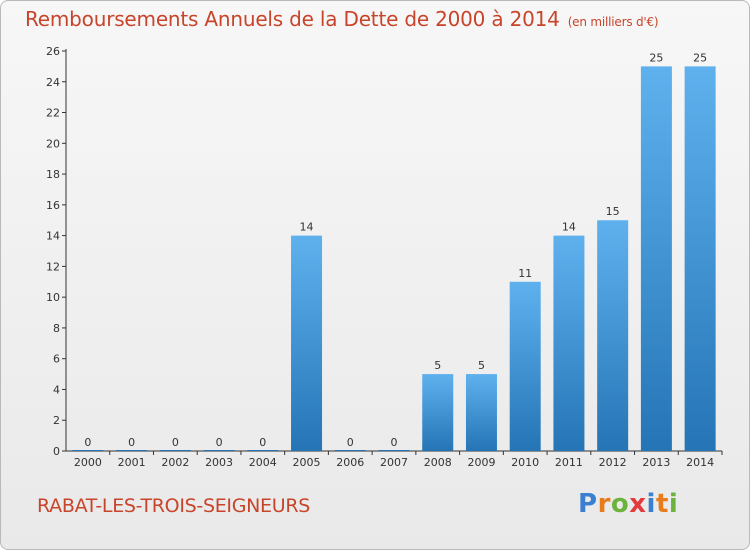  What do you see at coordinates (569, 462) in the screenshot?
I see `x-tick-label: 2011` at bounding box center [569, 462].